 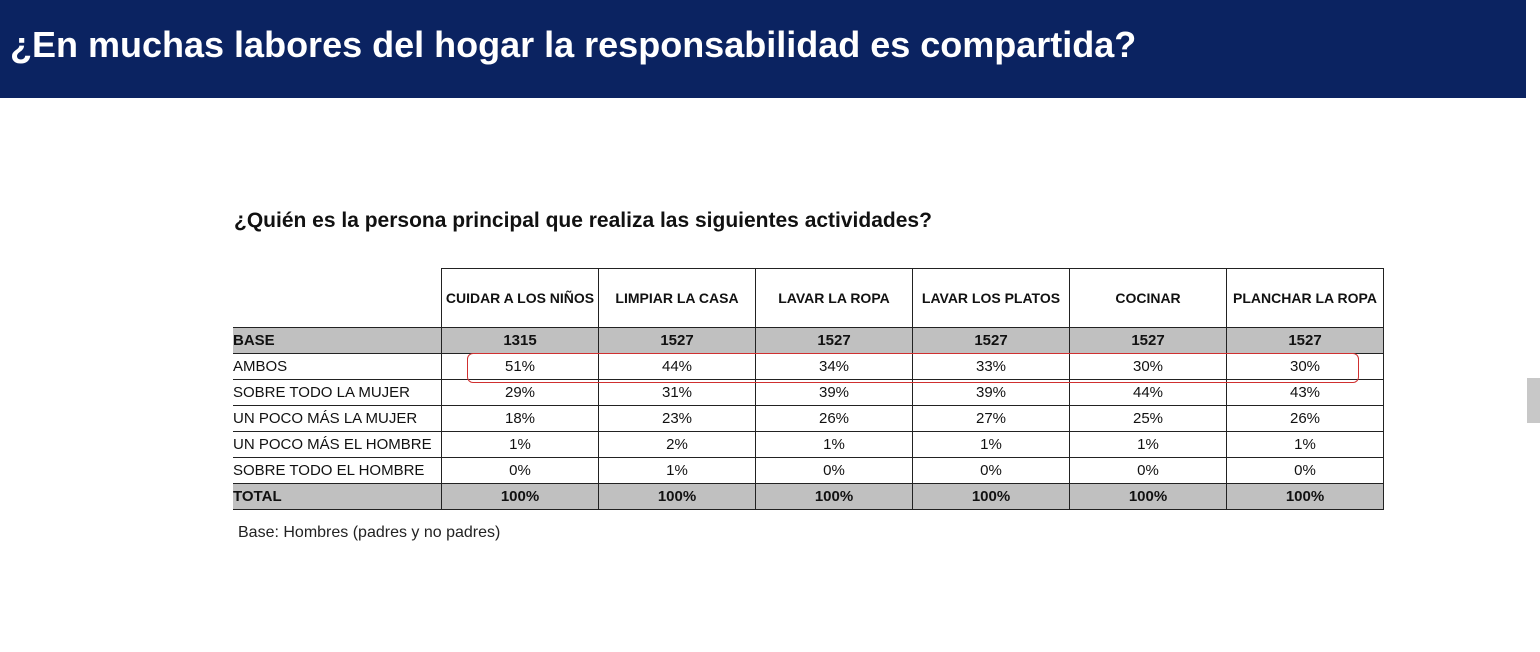 I want to click on cell: 44%, so click(x=1148, y=392).